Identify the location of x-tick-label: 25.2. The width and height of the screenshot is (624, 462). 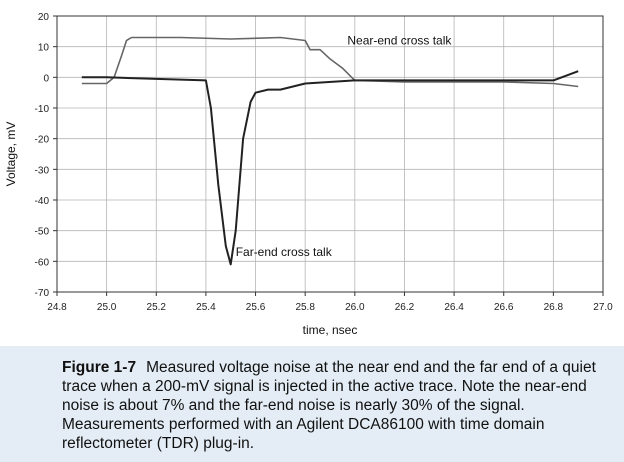
(157, 307).